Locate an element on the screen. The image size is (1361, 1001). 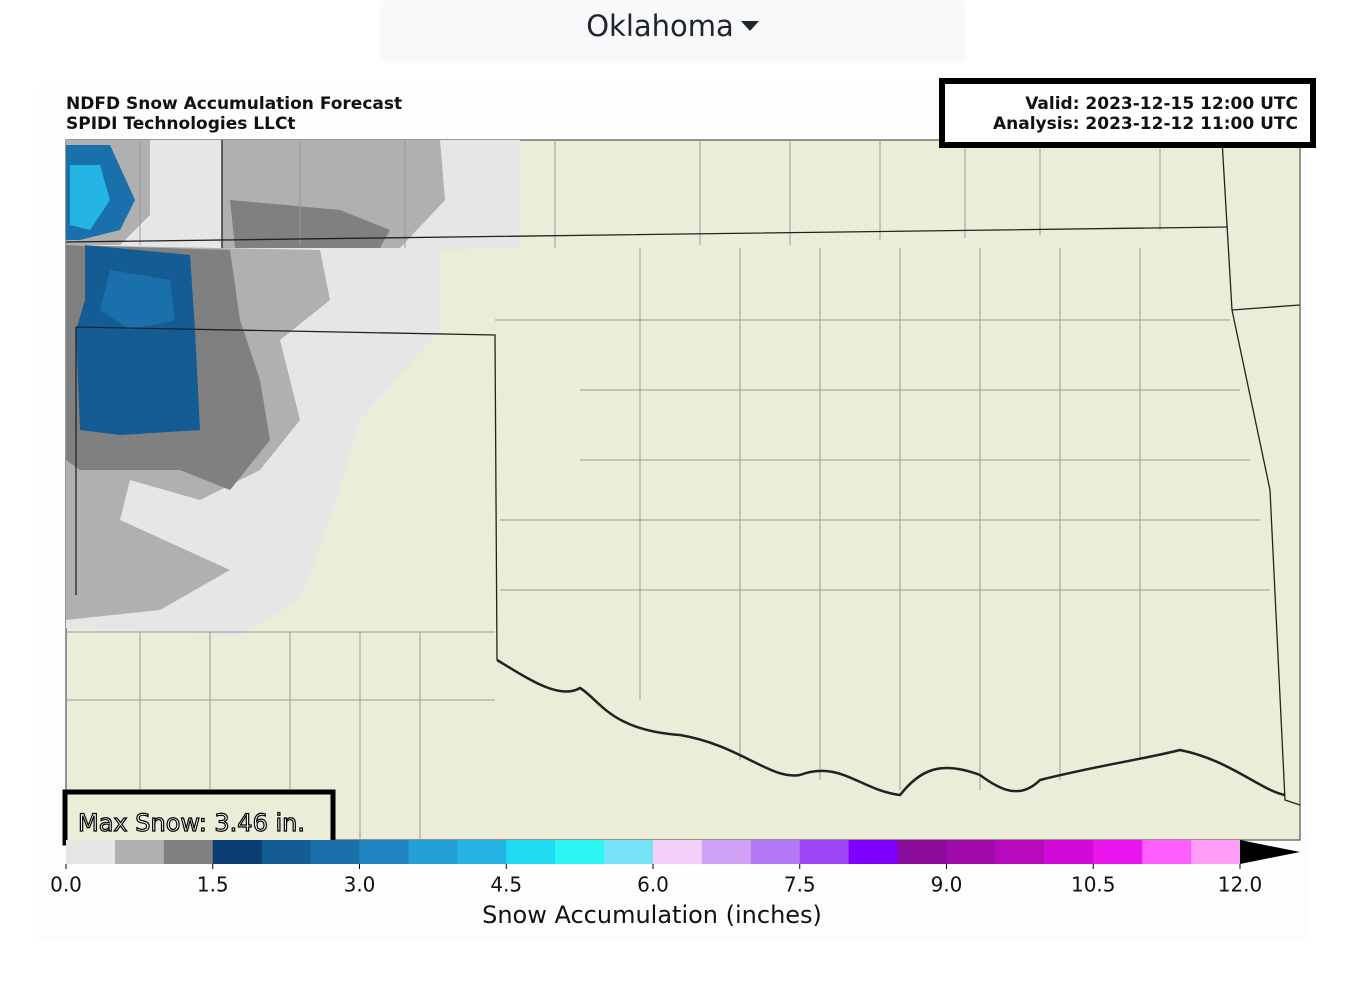
colorbar-tick-label: 6.0 is located at coordinates (653, 885).